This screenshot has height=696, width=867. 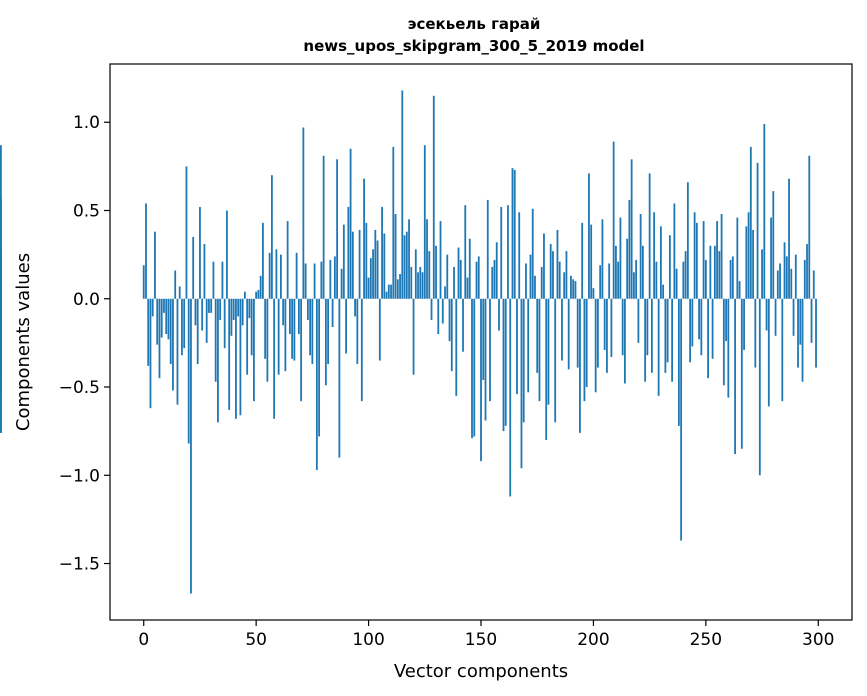 What do you see at coordinates (368, 640) in the screenshot?
I see `x-tick-label: 100` at bounding box center [368, 640].